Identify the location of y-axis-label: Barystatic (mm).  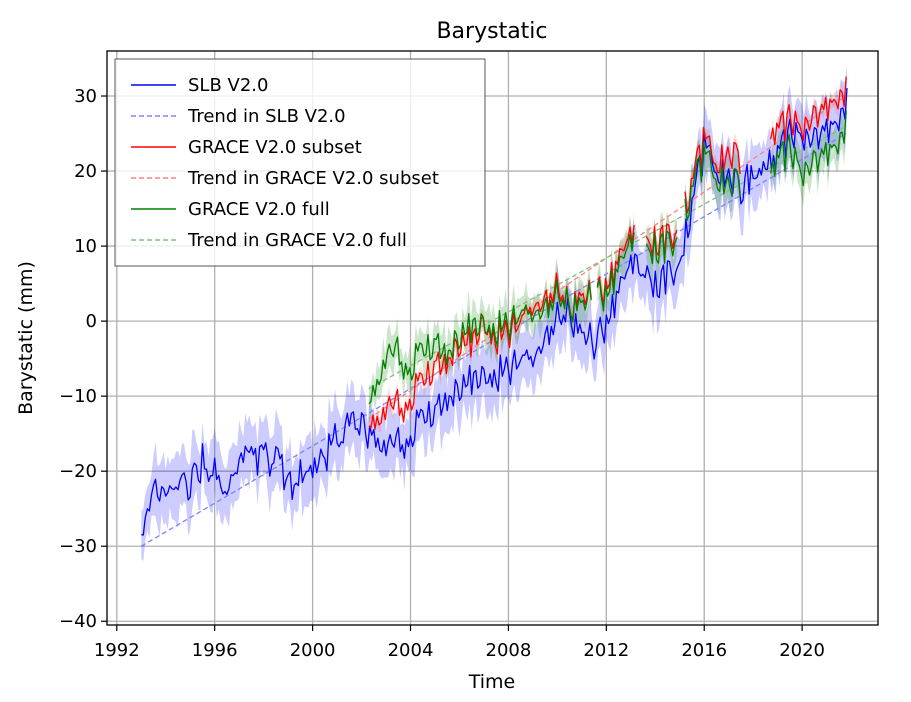
(26, 338).